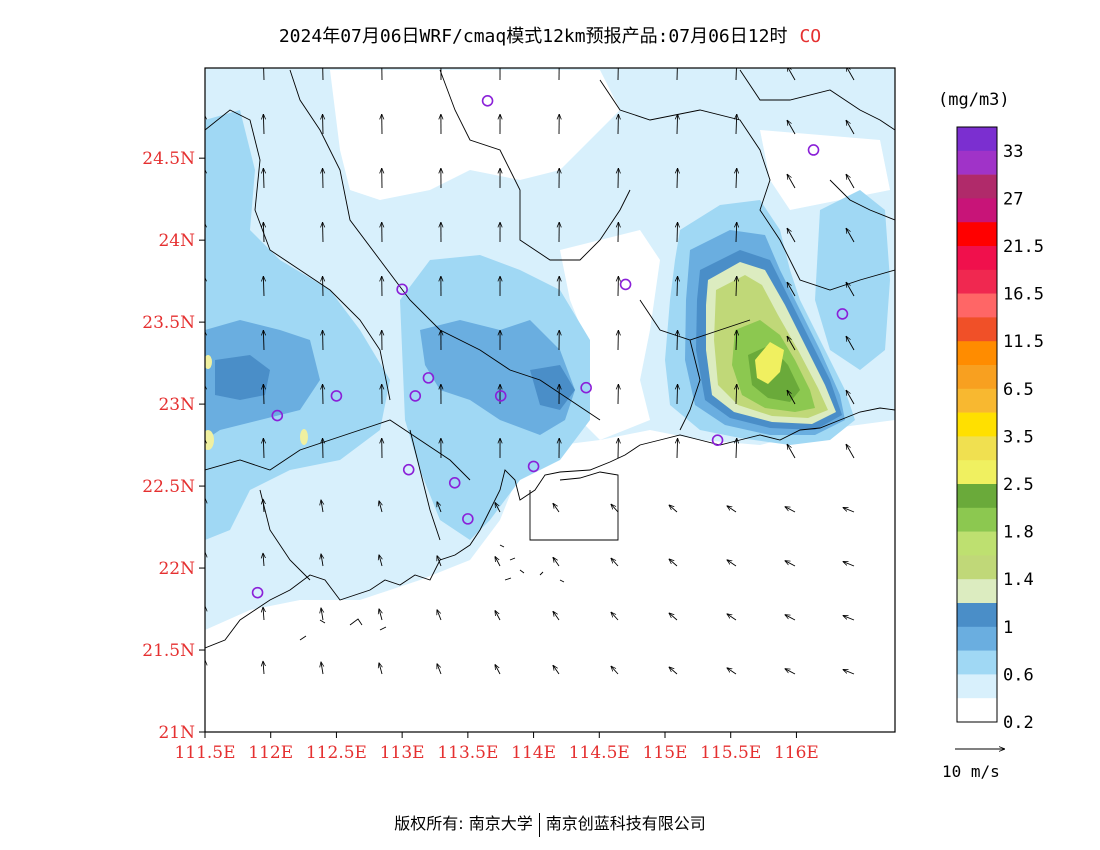 The height and width of the screenshot is (850, 1100). What do you see at coordinates (810, 36) in the screenshot?
I see `title-species: CO` at bounding box center [810, 36].